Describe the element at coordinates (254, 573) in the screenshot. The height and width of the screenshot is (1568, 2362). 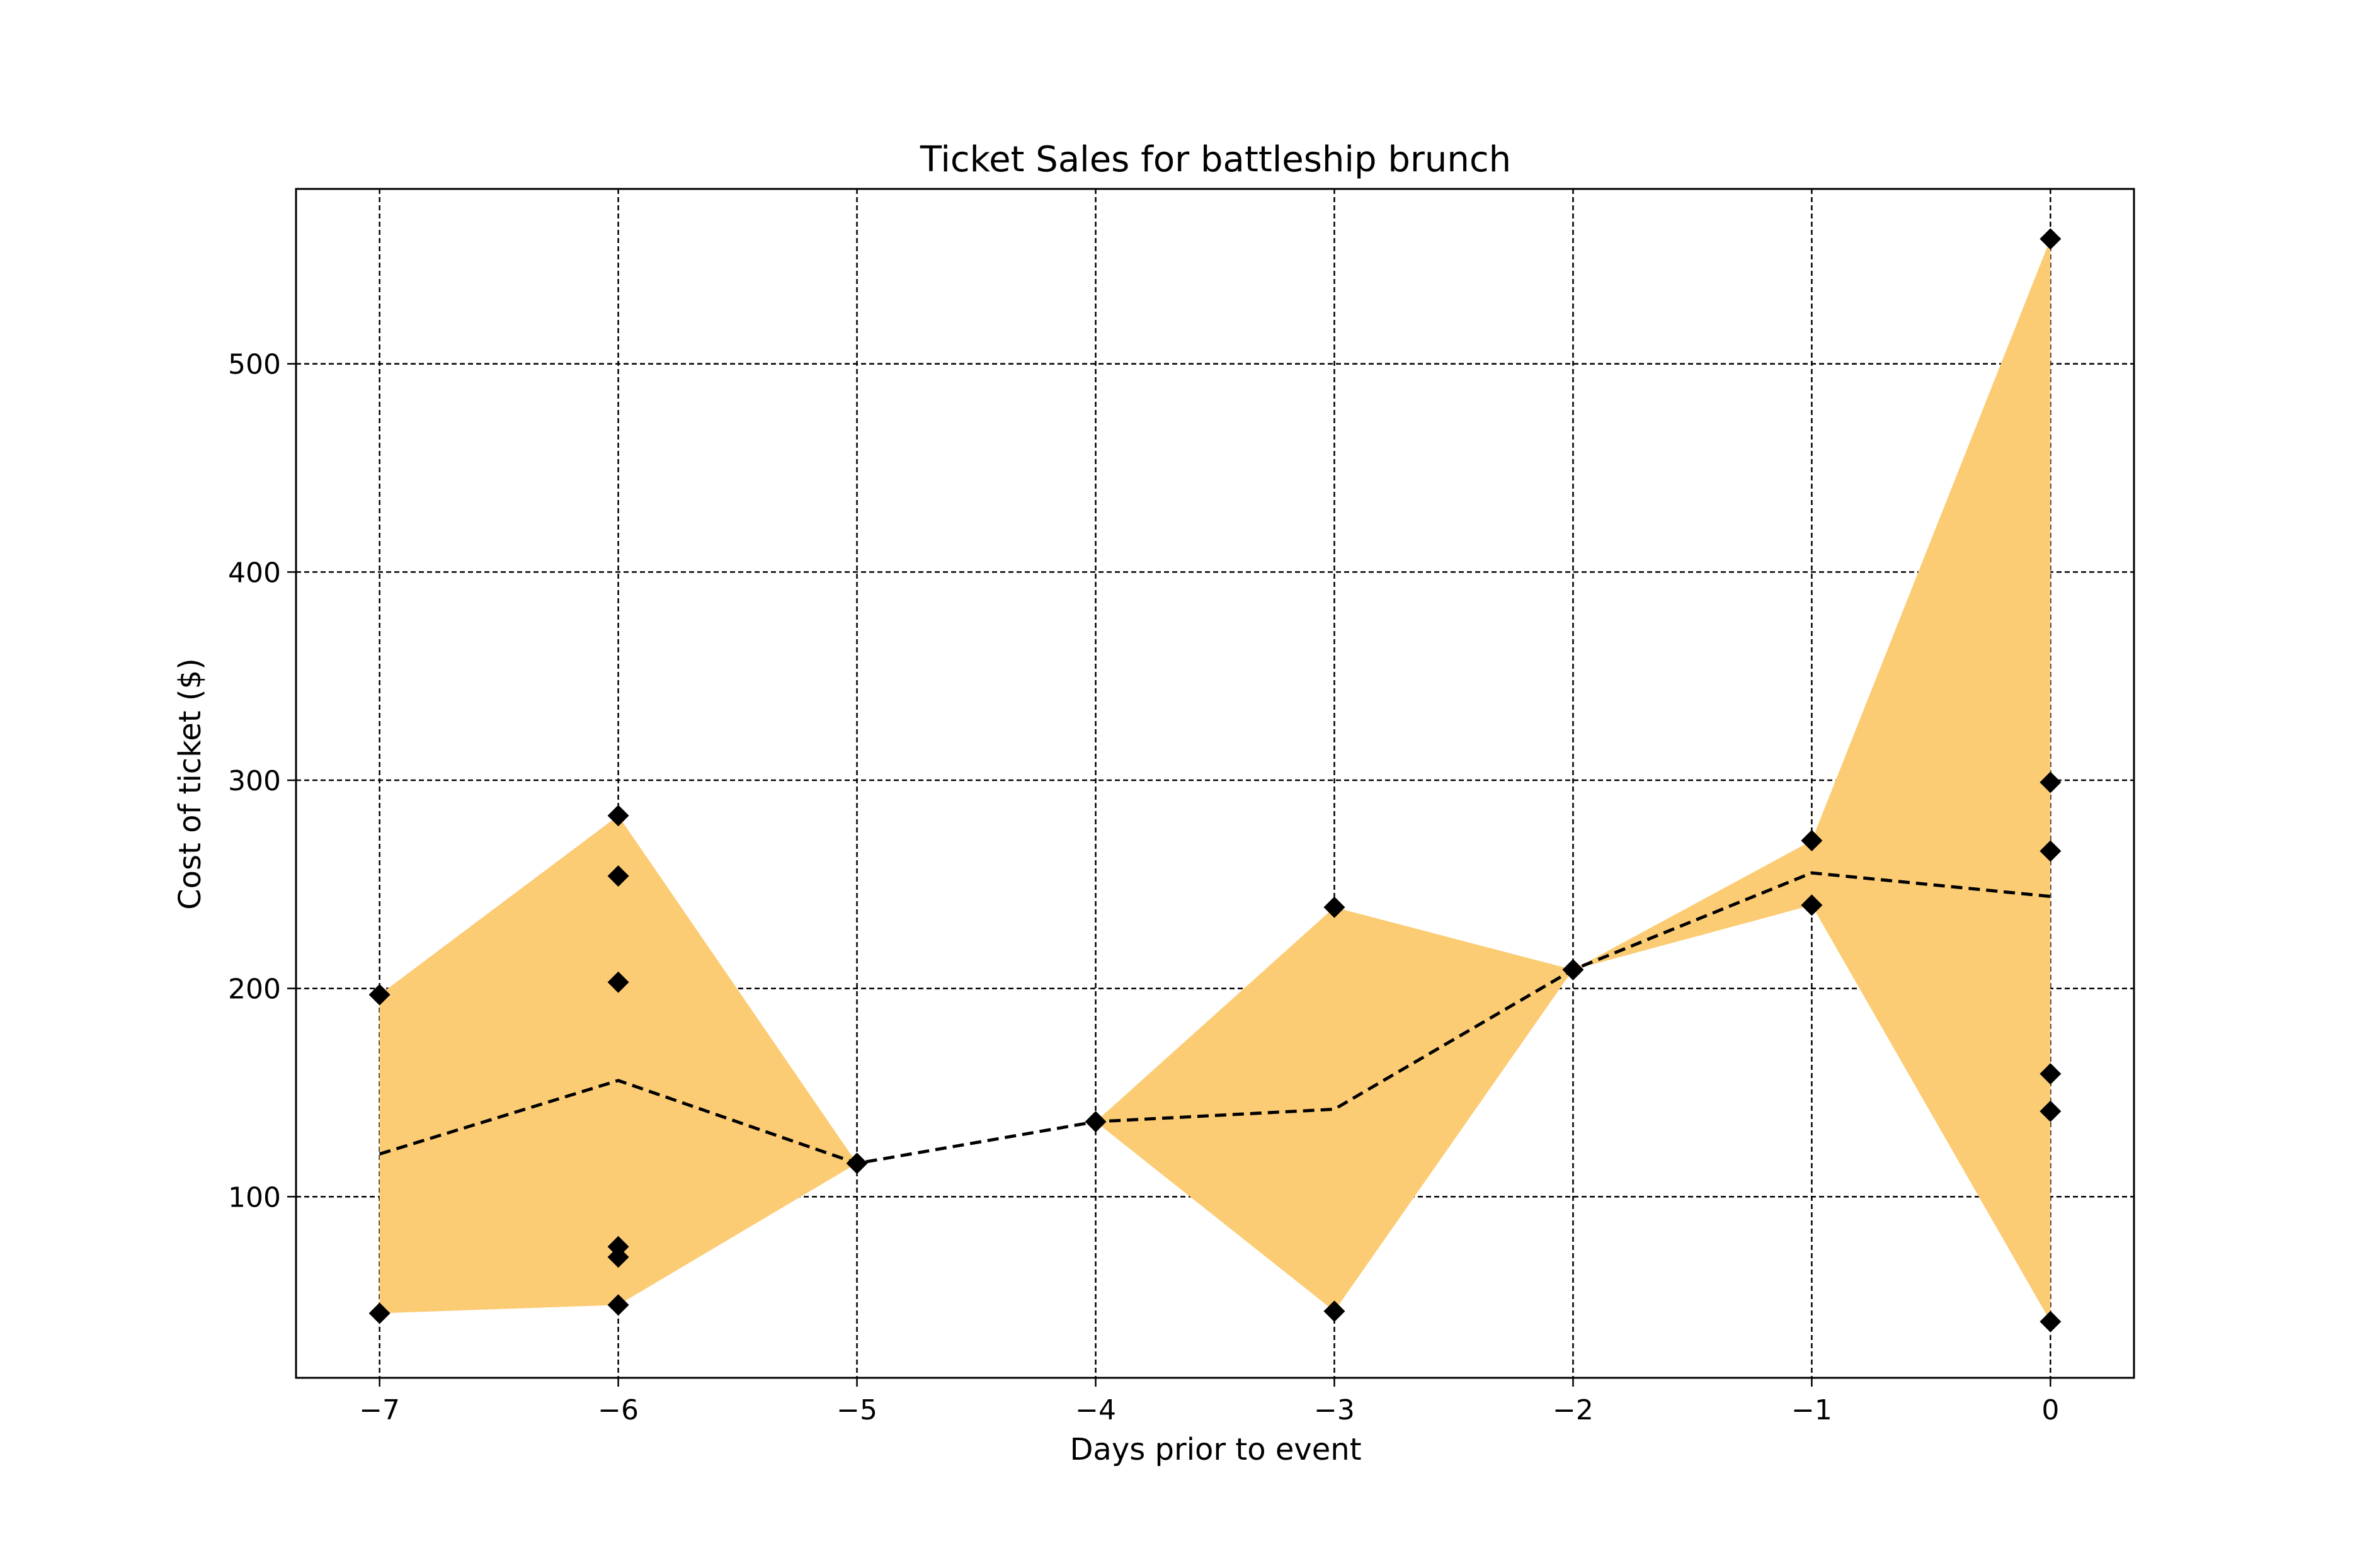
I see `y-tick-label-3: 400` at that location.